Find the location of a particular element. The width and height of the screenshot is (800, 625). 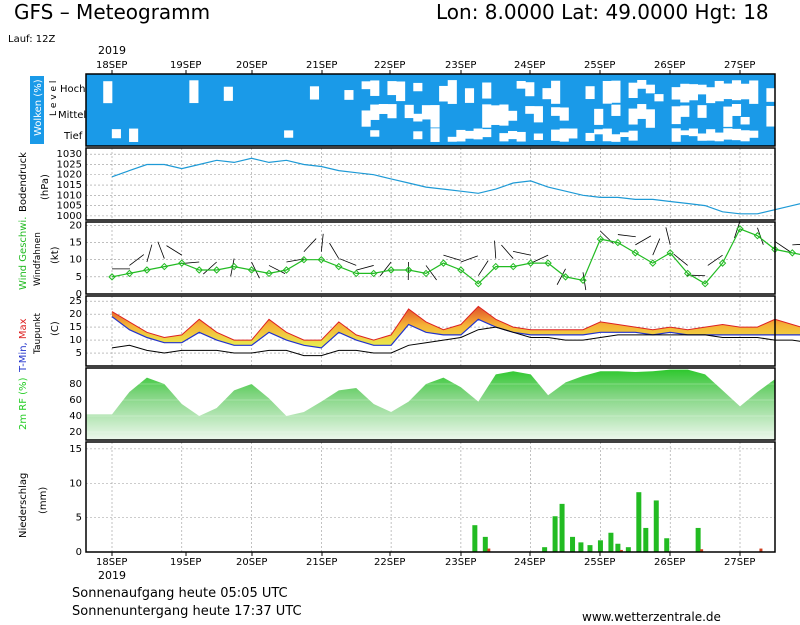

panel-frame is located at coordinates (430, 404).